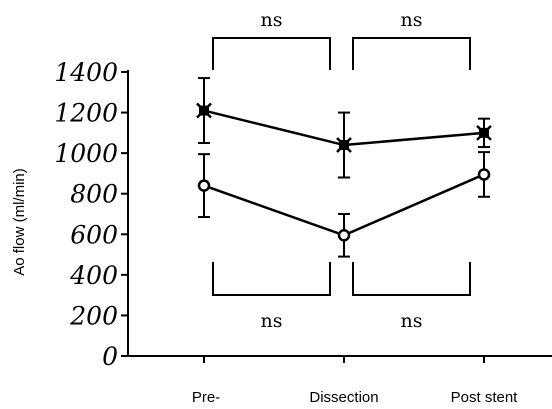  I want to click on y-tick-label-400: 400, so click(93, 275).